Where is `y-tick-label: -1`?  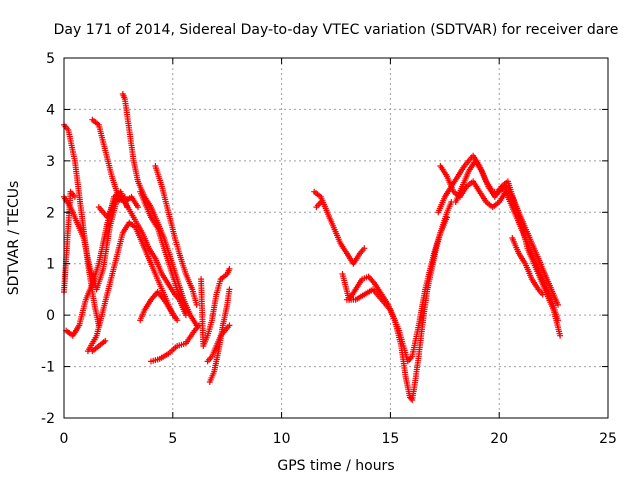
y-tick-label: -1 is located at coordinates (48, 368).